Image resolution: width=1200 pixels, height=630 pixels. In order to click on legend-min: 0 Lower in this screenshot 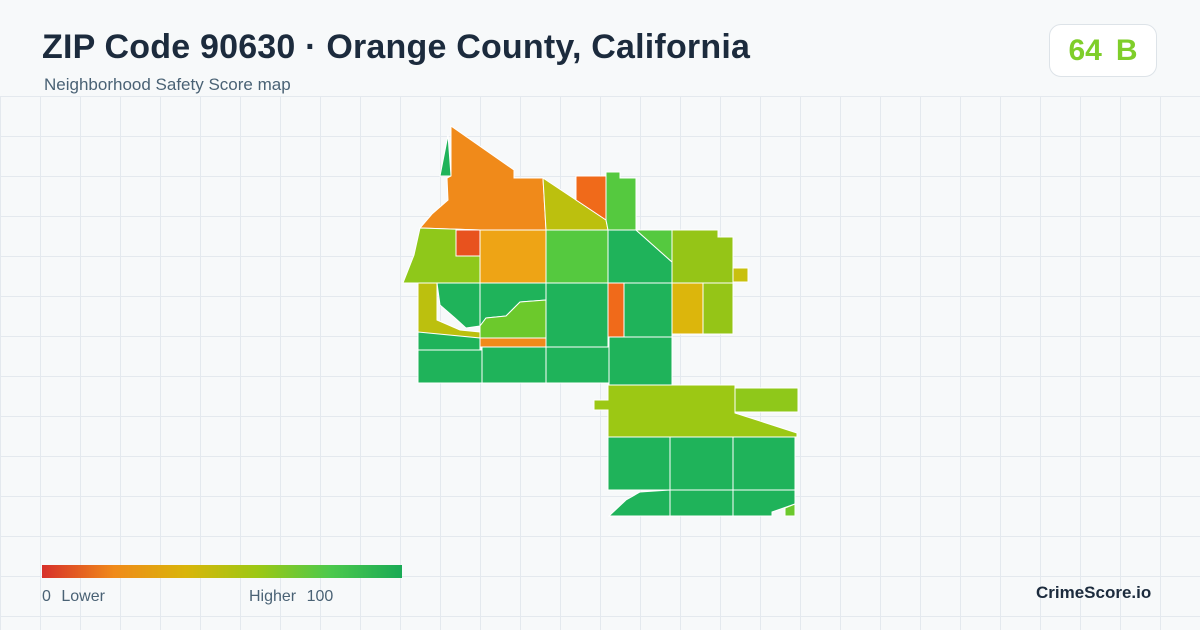, I will do `click(76, 597)`.